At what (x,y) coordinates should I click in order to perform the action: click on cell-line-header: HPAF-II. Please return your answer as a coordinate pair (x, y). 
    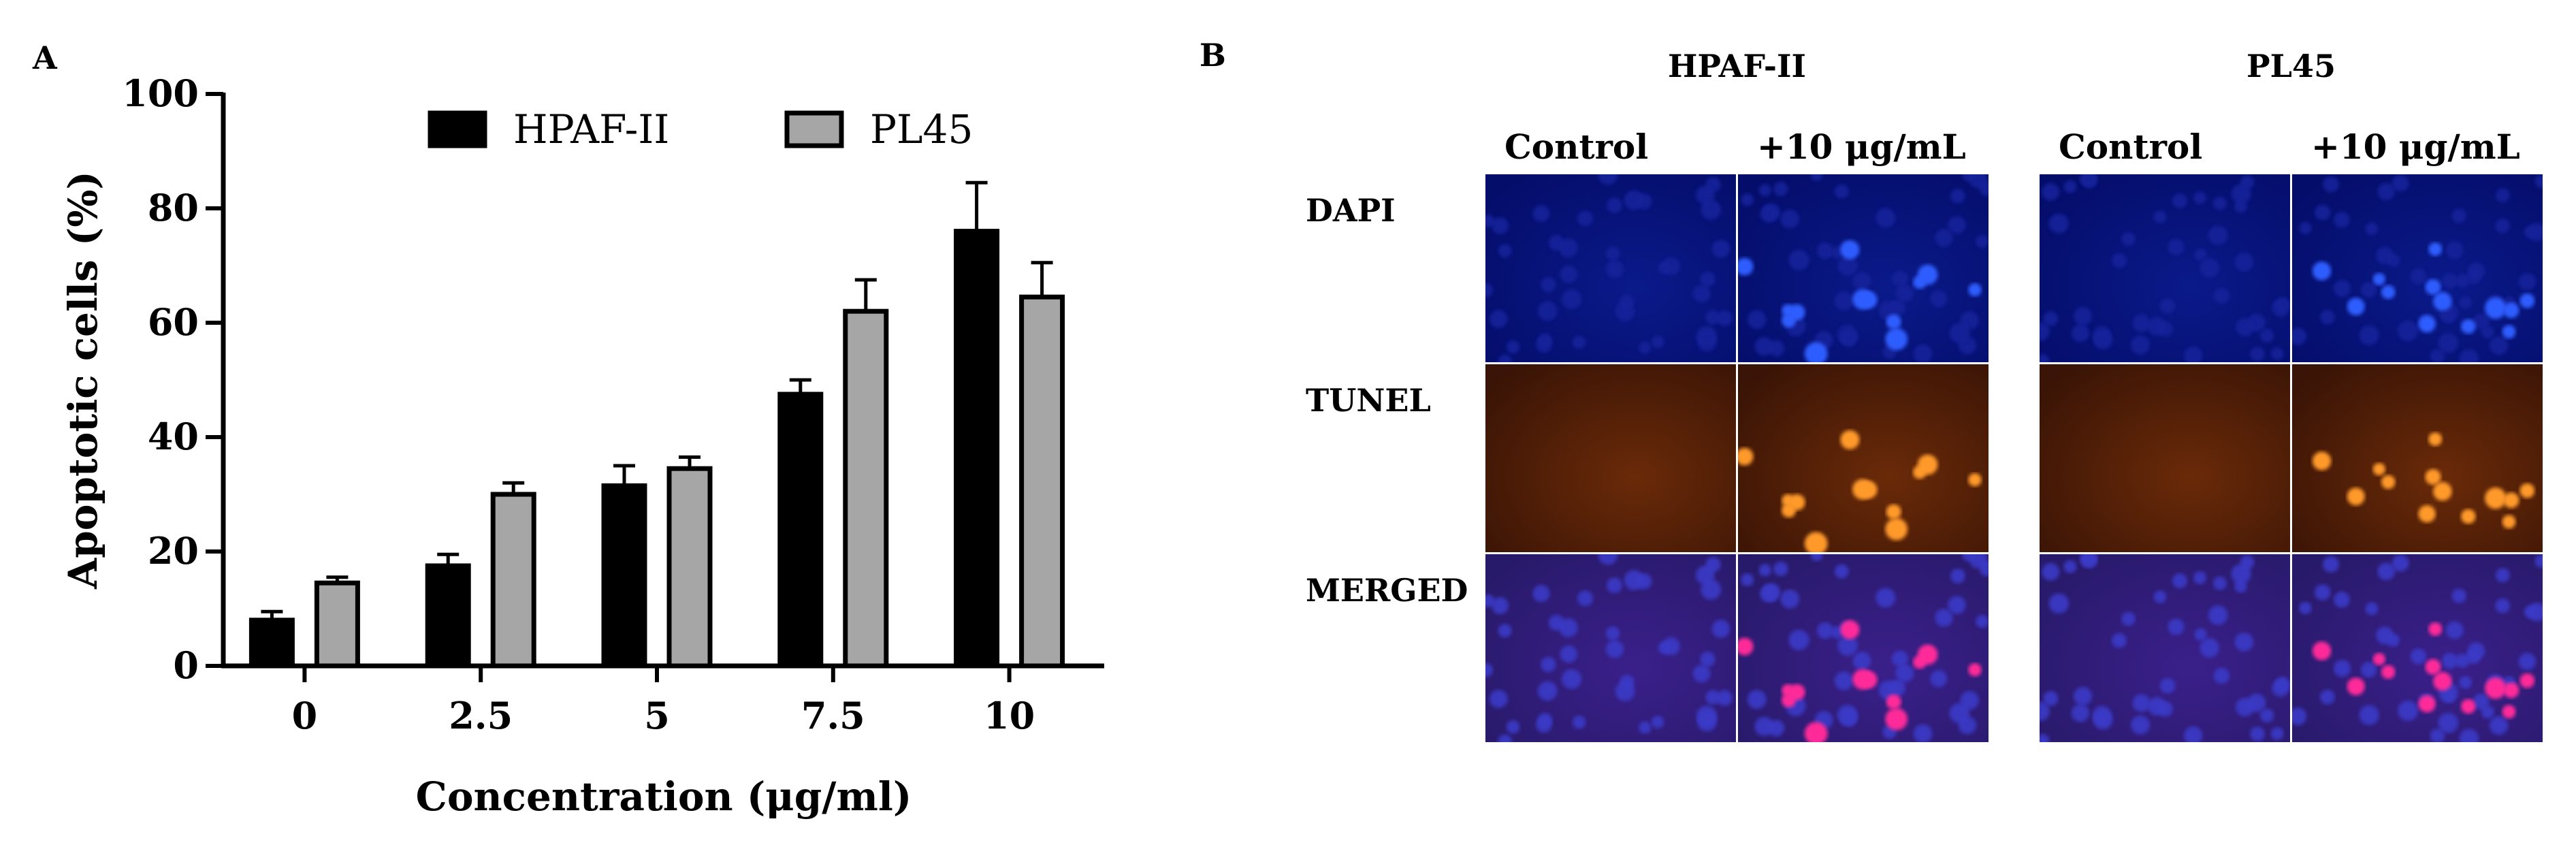
    Looking at the image, I should click on (1737, 66).